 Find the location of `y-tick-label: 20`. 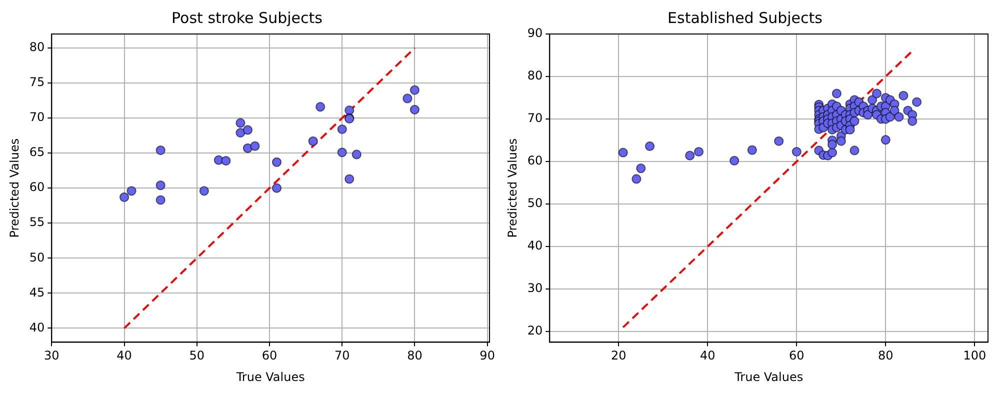

y-tick-label: 20 is located at coordinates (535, 331).